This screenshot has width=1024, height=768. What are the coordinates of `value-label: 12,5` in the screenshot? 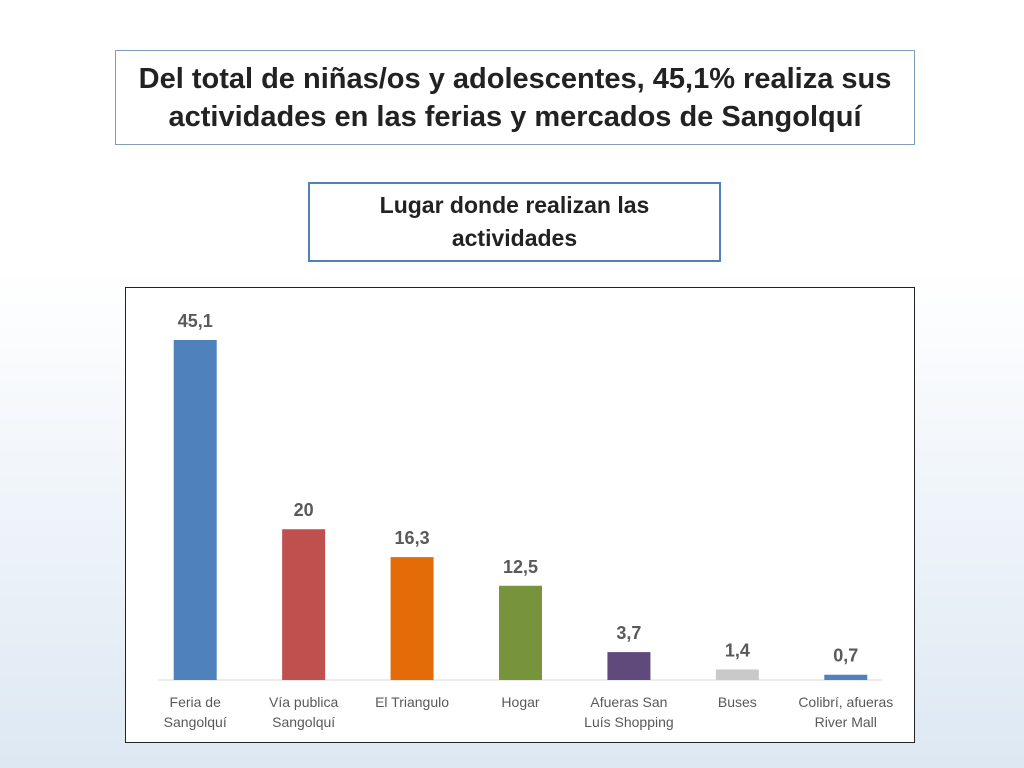 It's located at (520, 567).